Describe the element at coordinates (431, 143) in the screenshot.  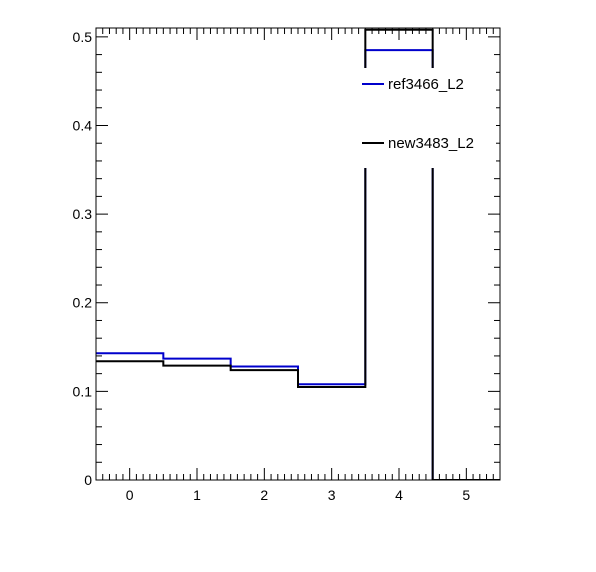
I see `legend-label-new3483-l2: new3483_L2` at that location.